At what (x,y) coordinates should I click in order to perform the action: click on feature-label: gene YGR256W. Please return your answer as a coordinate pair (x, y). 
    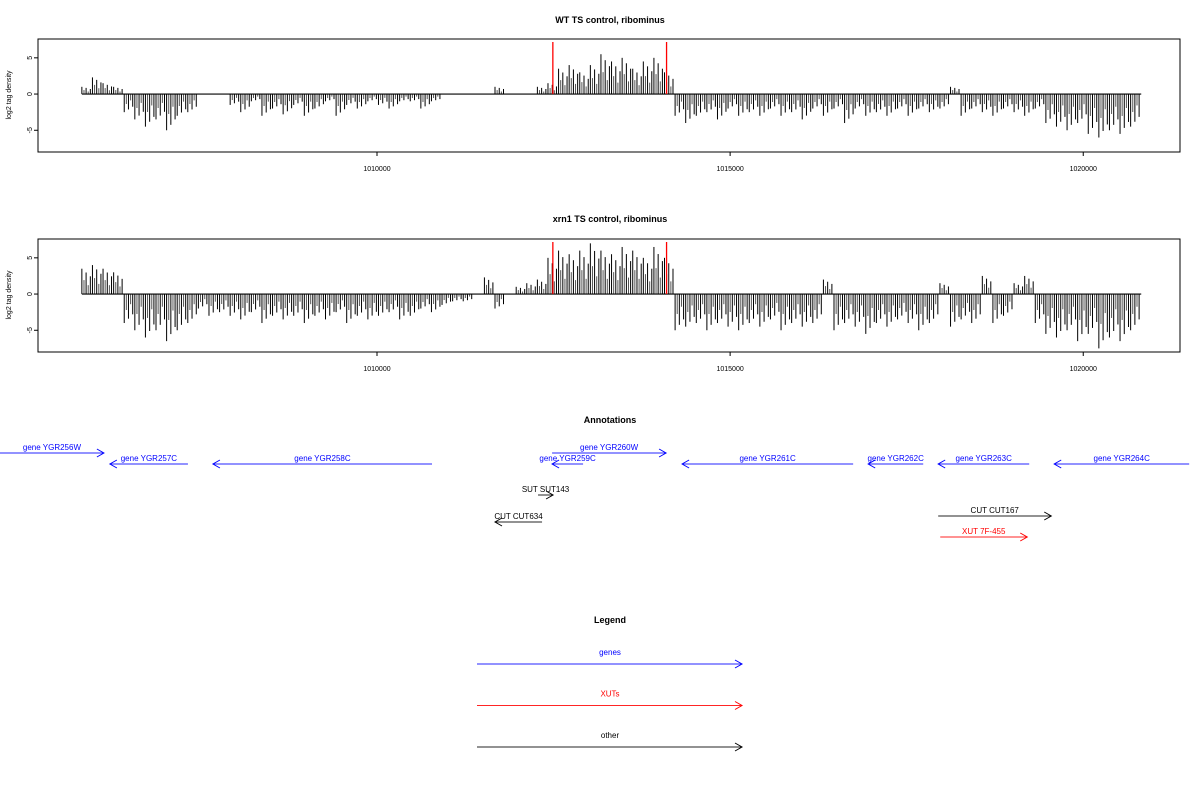
    Looking at the image, I should click on (52, 447).